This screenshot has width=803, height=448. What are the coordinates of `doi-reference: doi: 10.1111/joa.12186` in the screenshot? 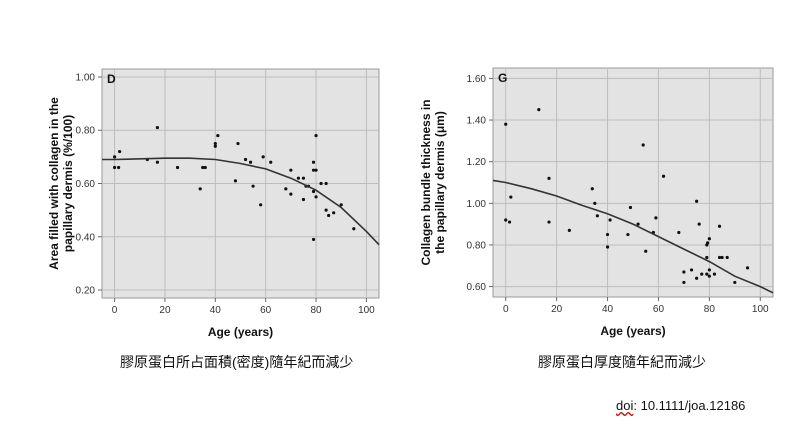 It's located at (680, 405).